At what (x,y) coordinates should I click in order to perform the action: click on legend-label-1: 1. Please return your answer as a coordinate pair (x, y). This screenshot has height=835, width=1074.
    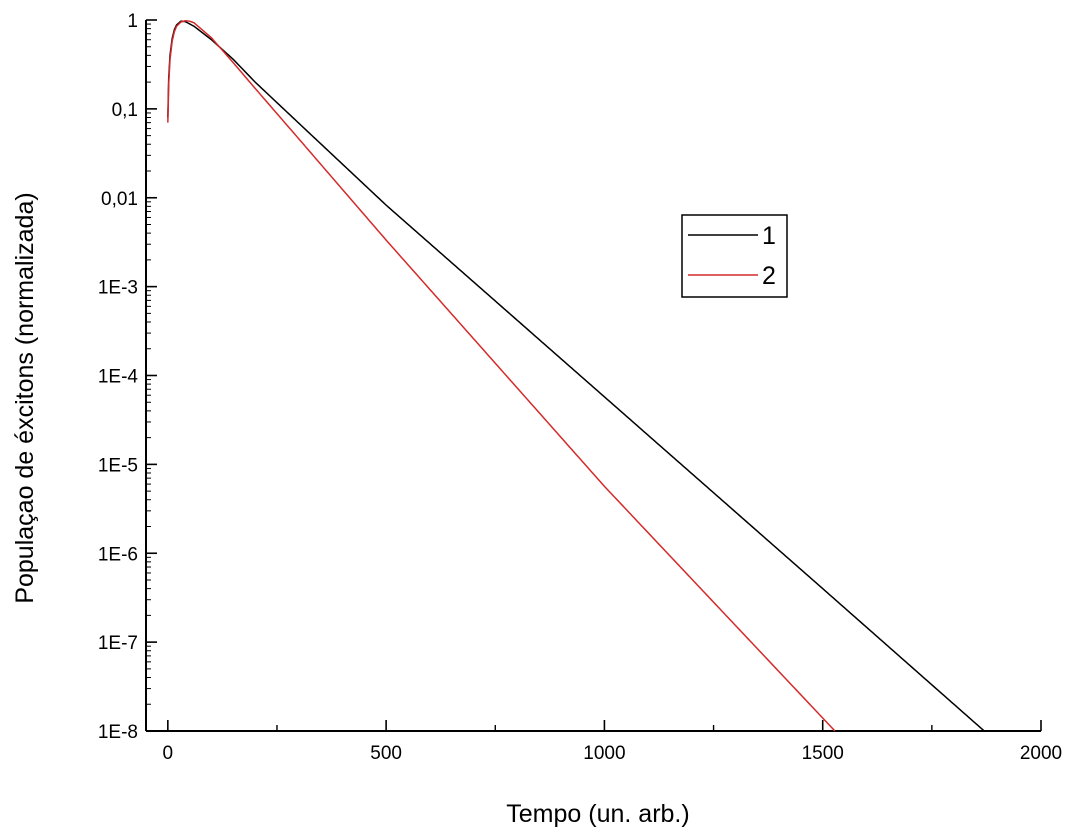
    Looking at the image, I should click on (769, 236).